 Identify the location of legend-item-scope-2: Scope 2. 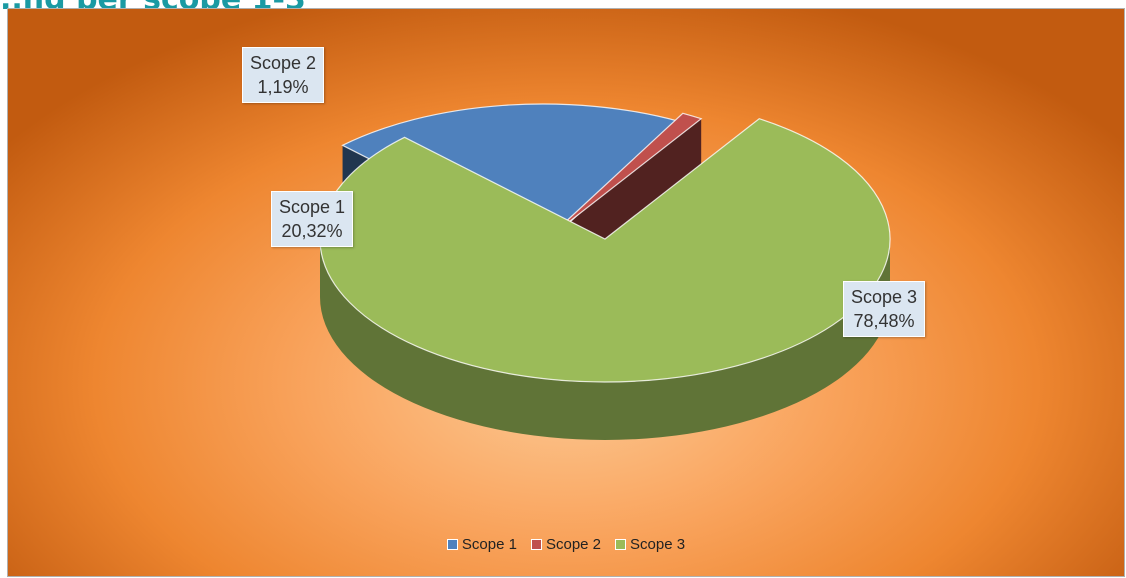
(566, 544).